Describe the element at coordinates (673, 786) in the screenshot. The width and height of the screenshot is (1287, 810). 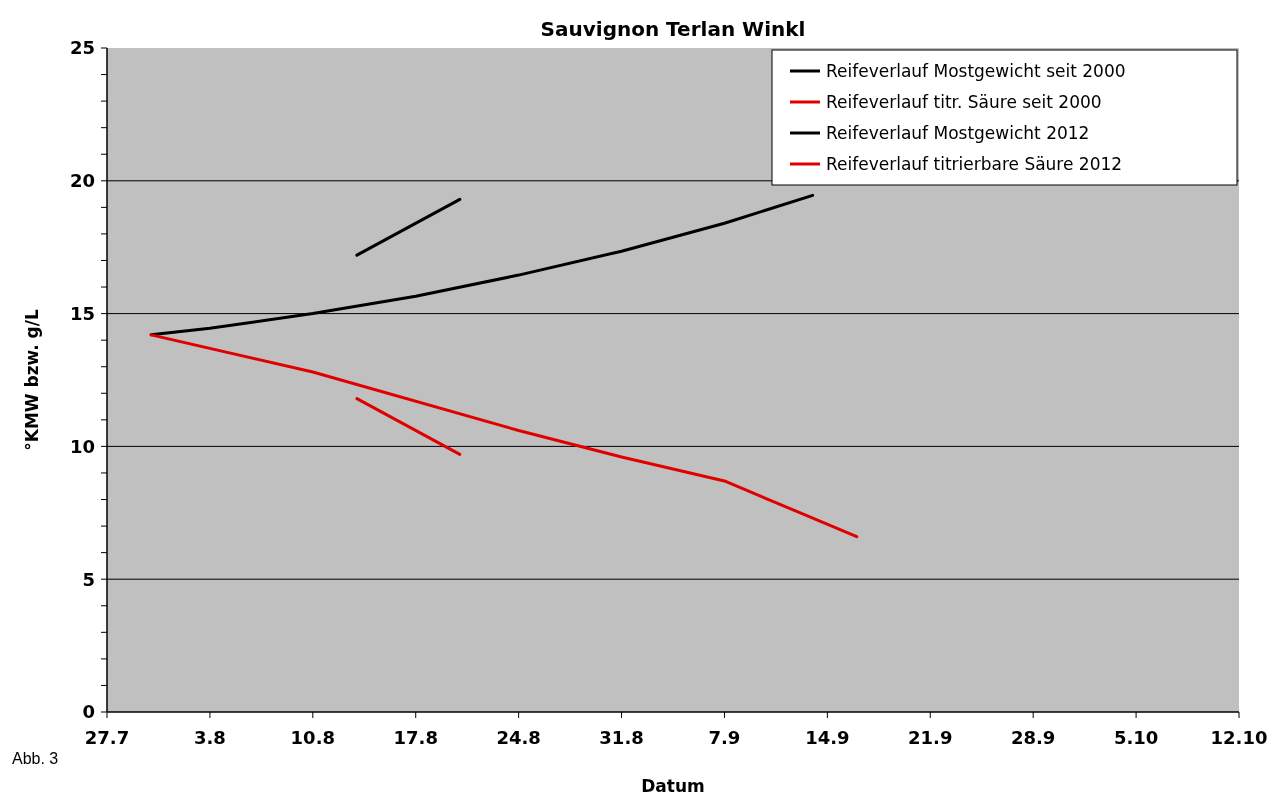
I see `x-axis-title: Datum` at that location.